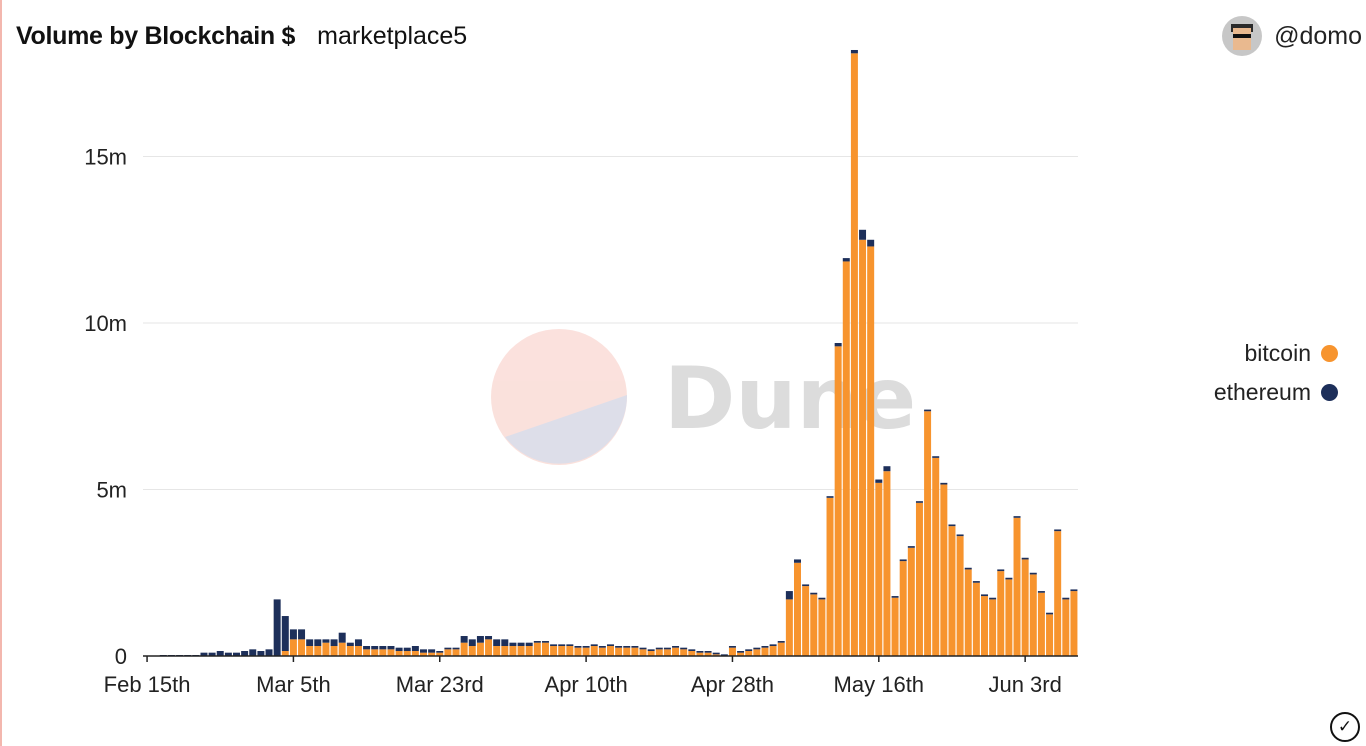 This screenshot has height=746, width=1366. I want to click on x-tick-label: May 16th, so click(879, 684).